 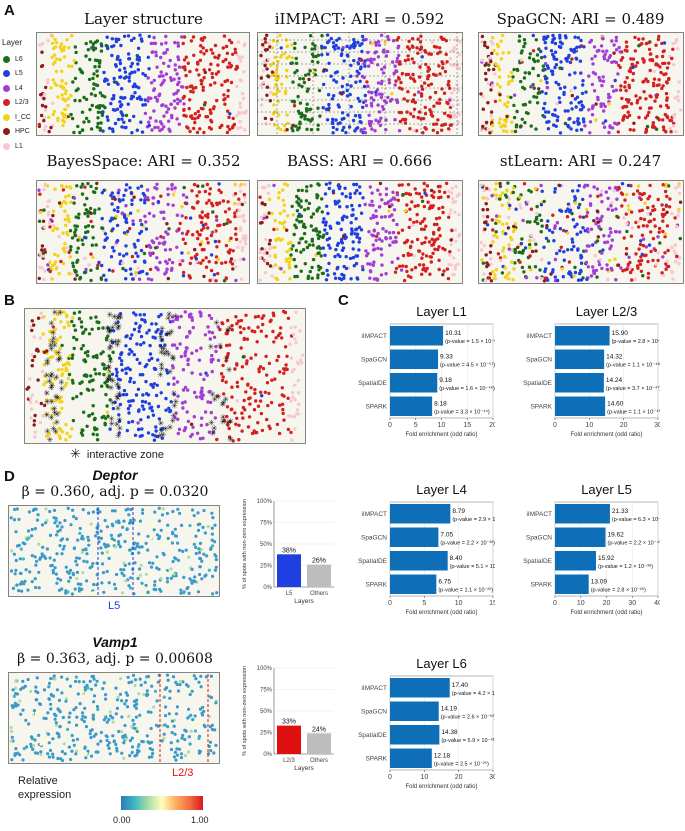 What do you see at coordinates (390, 425) in the screenshot?
I see `x-tick-label: 0` at bounding box center [390, 425].